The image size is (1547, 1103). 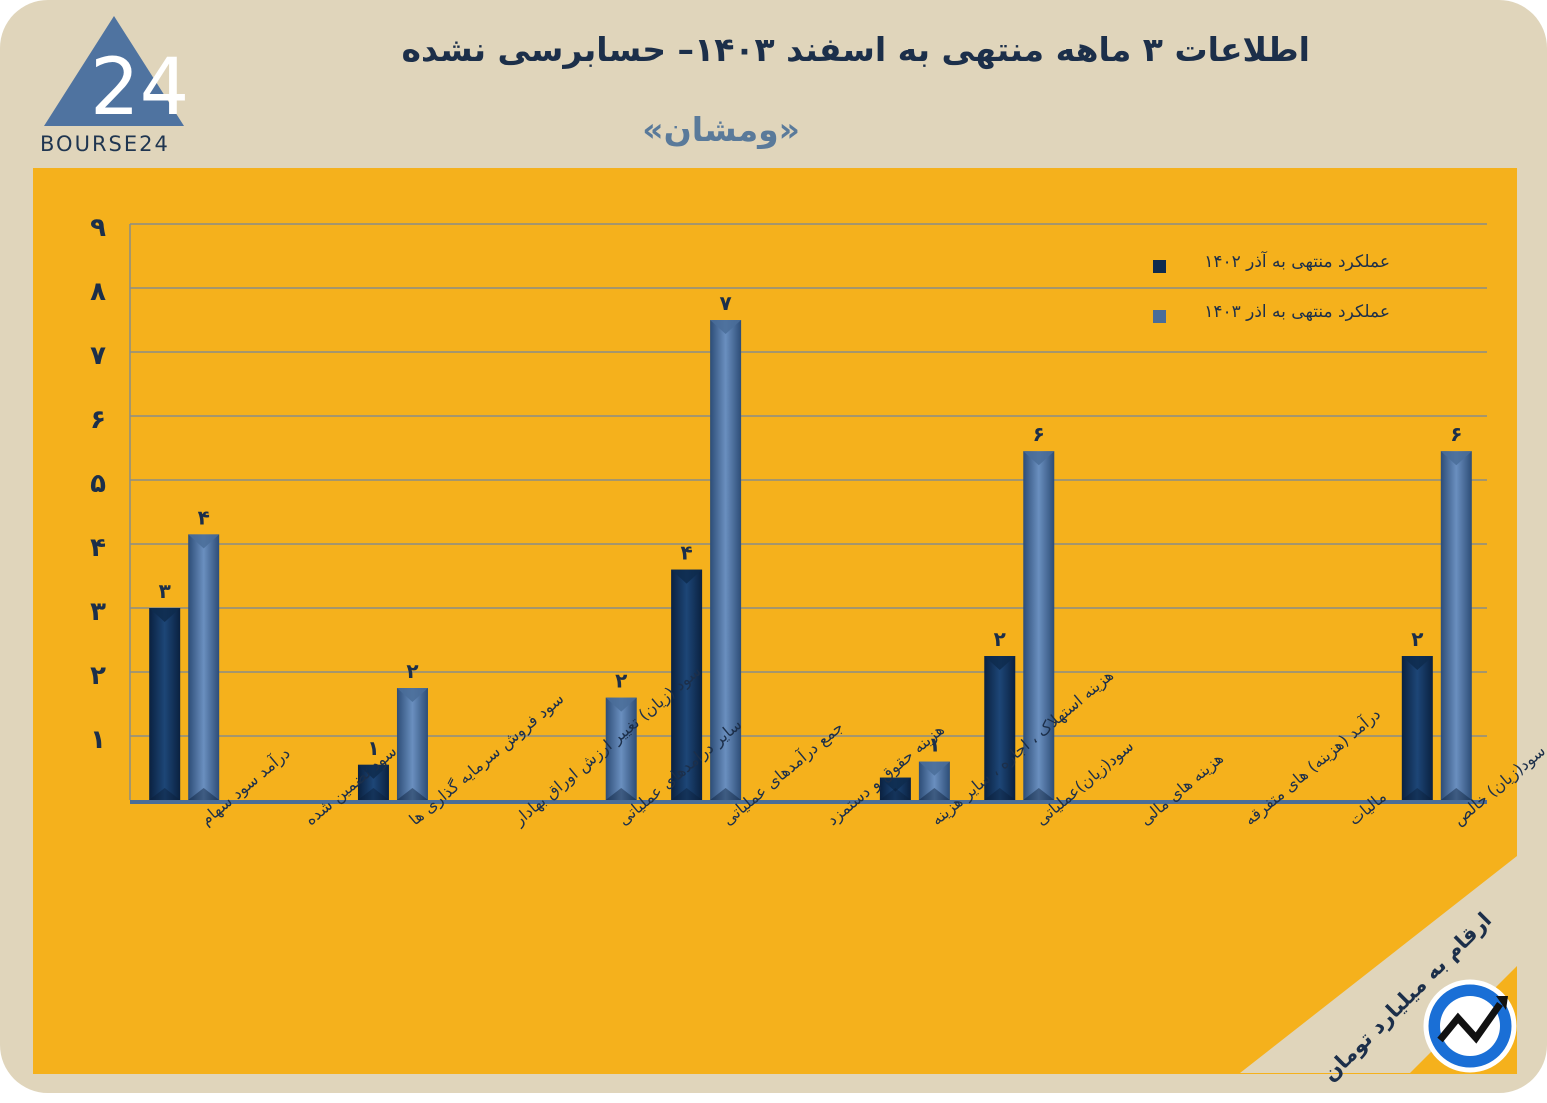 I want to click on trend-badge-icon, so click(x=1470, y=1026).